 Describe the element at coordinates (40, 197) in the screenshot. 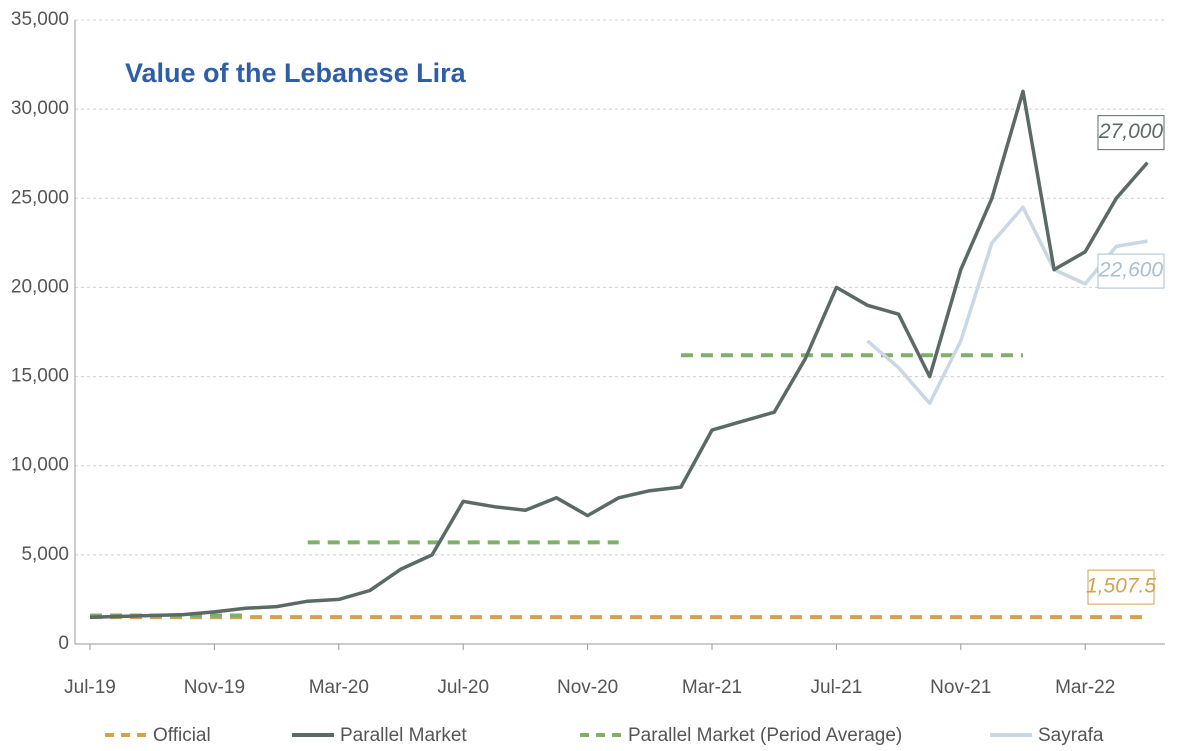

I see `y-tick-label: 25,000` at that location.